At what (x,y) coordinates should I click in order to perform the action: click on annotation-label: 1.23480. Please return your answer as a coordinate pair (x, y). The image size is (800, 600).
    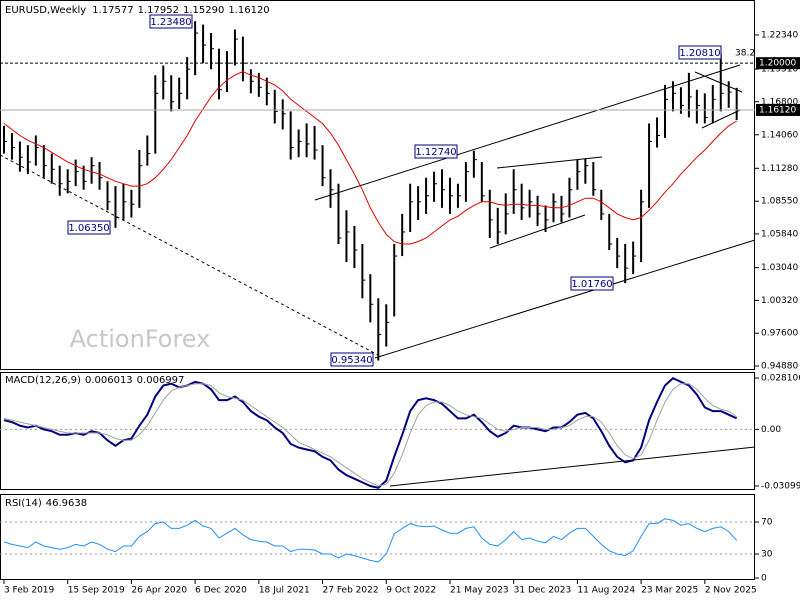
    Looking at the image, I should click on (170, 22).